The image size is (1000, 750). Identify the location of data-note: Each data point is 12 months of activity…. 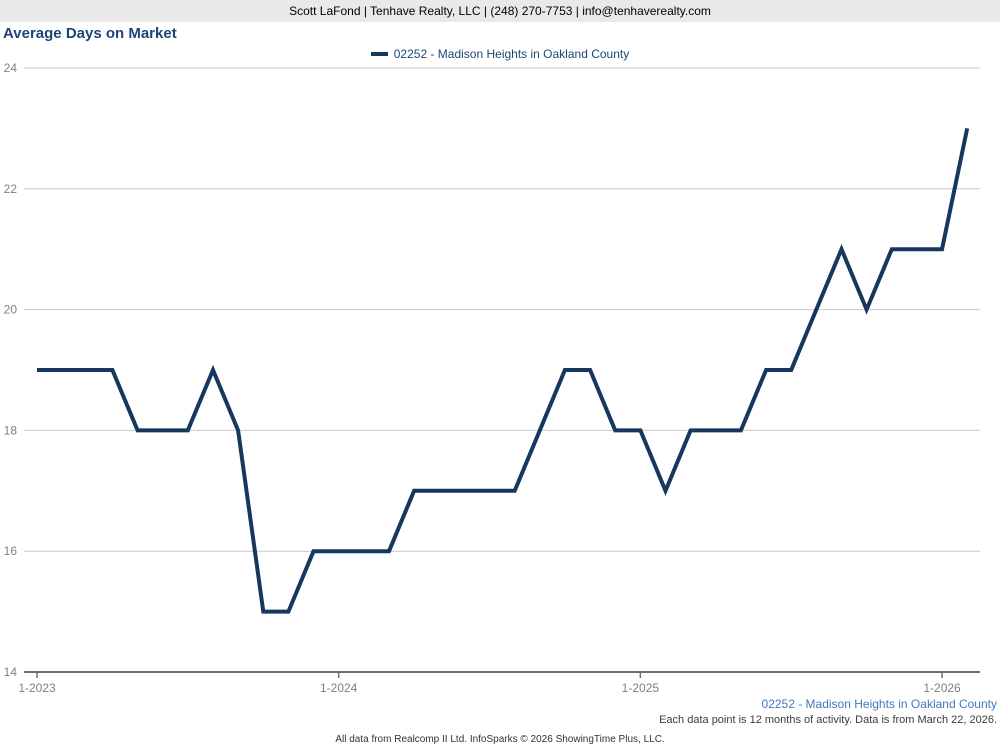
(828, 720).